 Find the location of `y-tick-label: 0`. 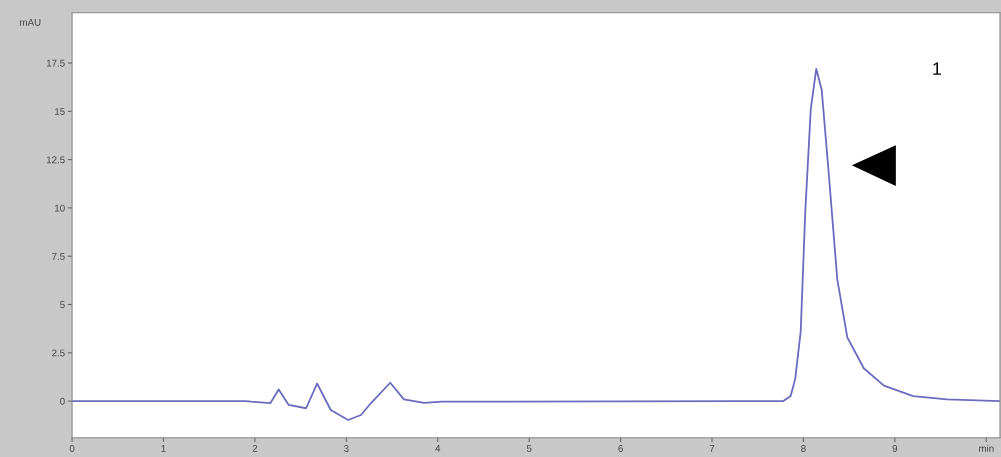

y-tick-label: 0 is located at coordinates (62, 401).